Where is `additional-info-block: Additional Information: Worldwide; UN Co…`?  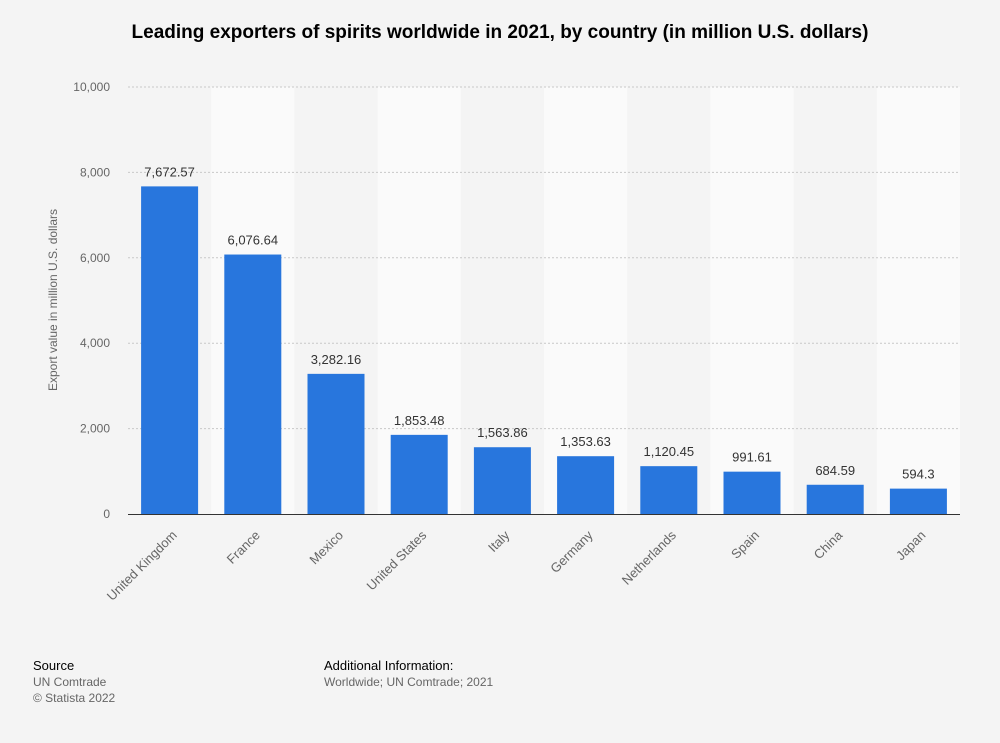 additional-info-block: Additional Information: Worldwide; UN Co… is located at coordinates (408, 674).